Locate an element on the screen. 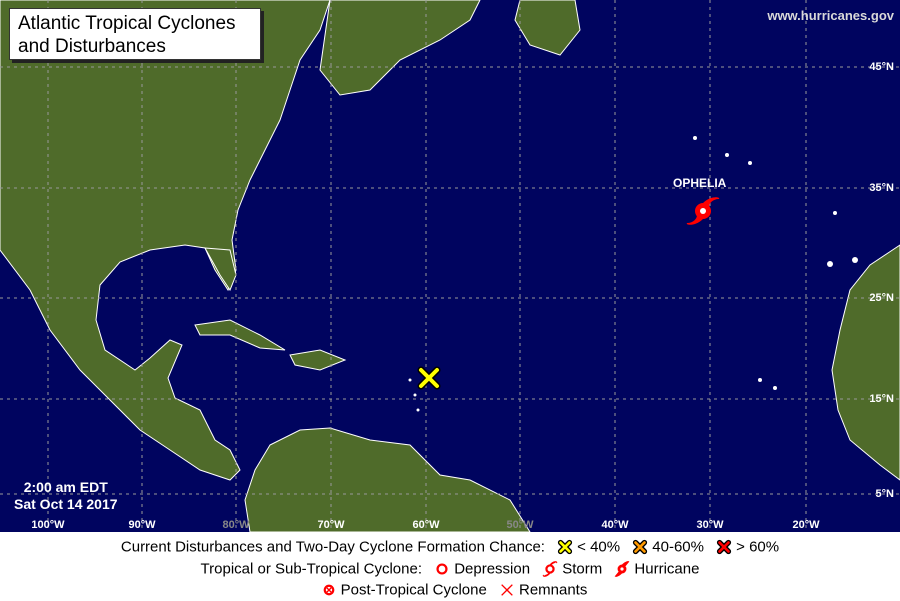 This screenshot has width=900, height=601. depression-icon is located at coordinates (442, 569).